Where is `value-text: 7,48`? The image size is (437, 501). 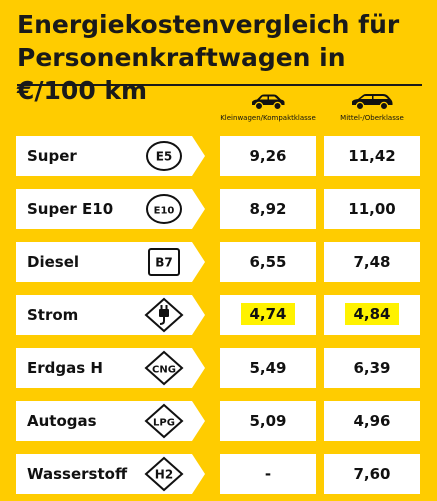
value-text: 7,48 is located at coordinates (372, 262).